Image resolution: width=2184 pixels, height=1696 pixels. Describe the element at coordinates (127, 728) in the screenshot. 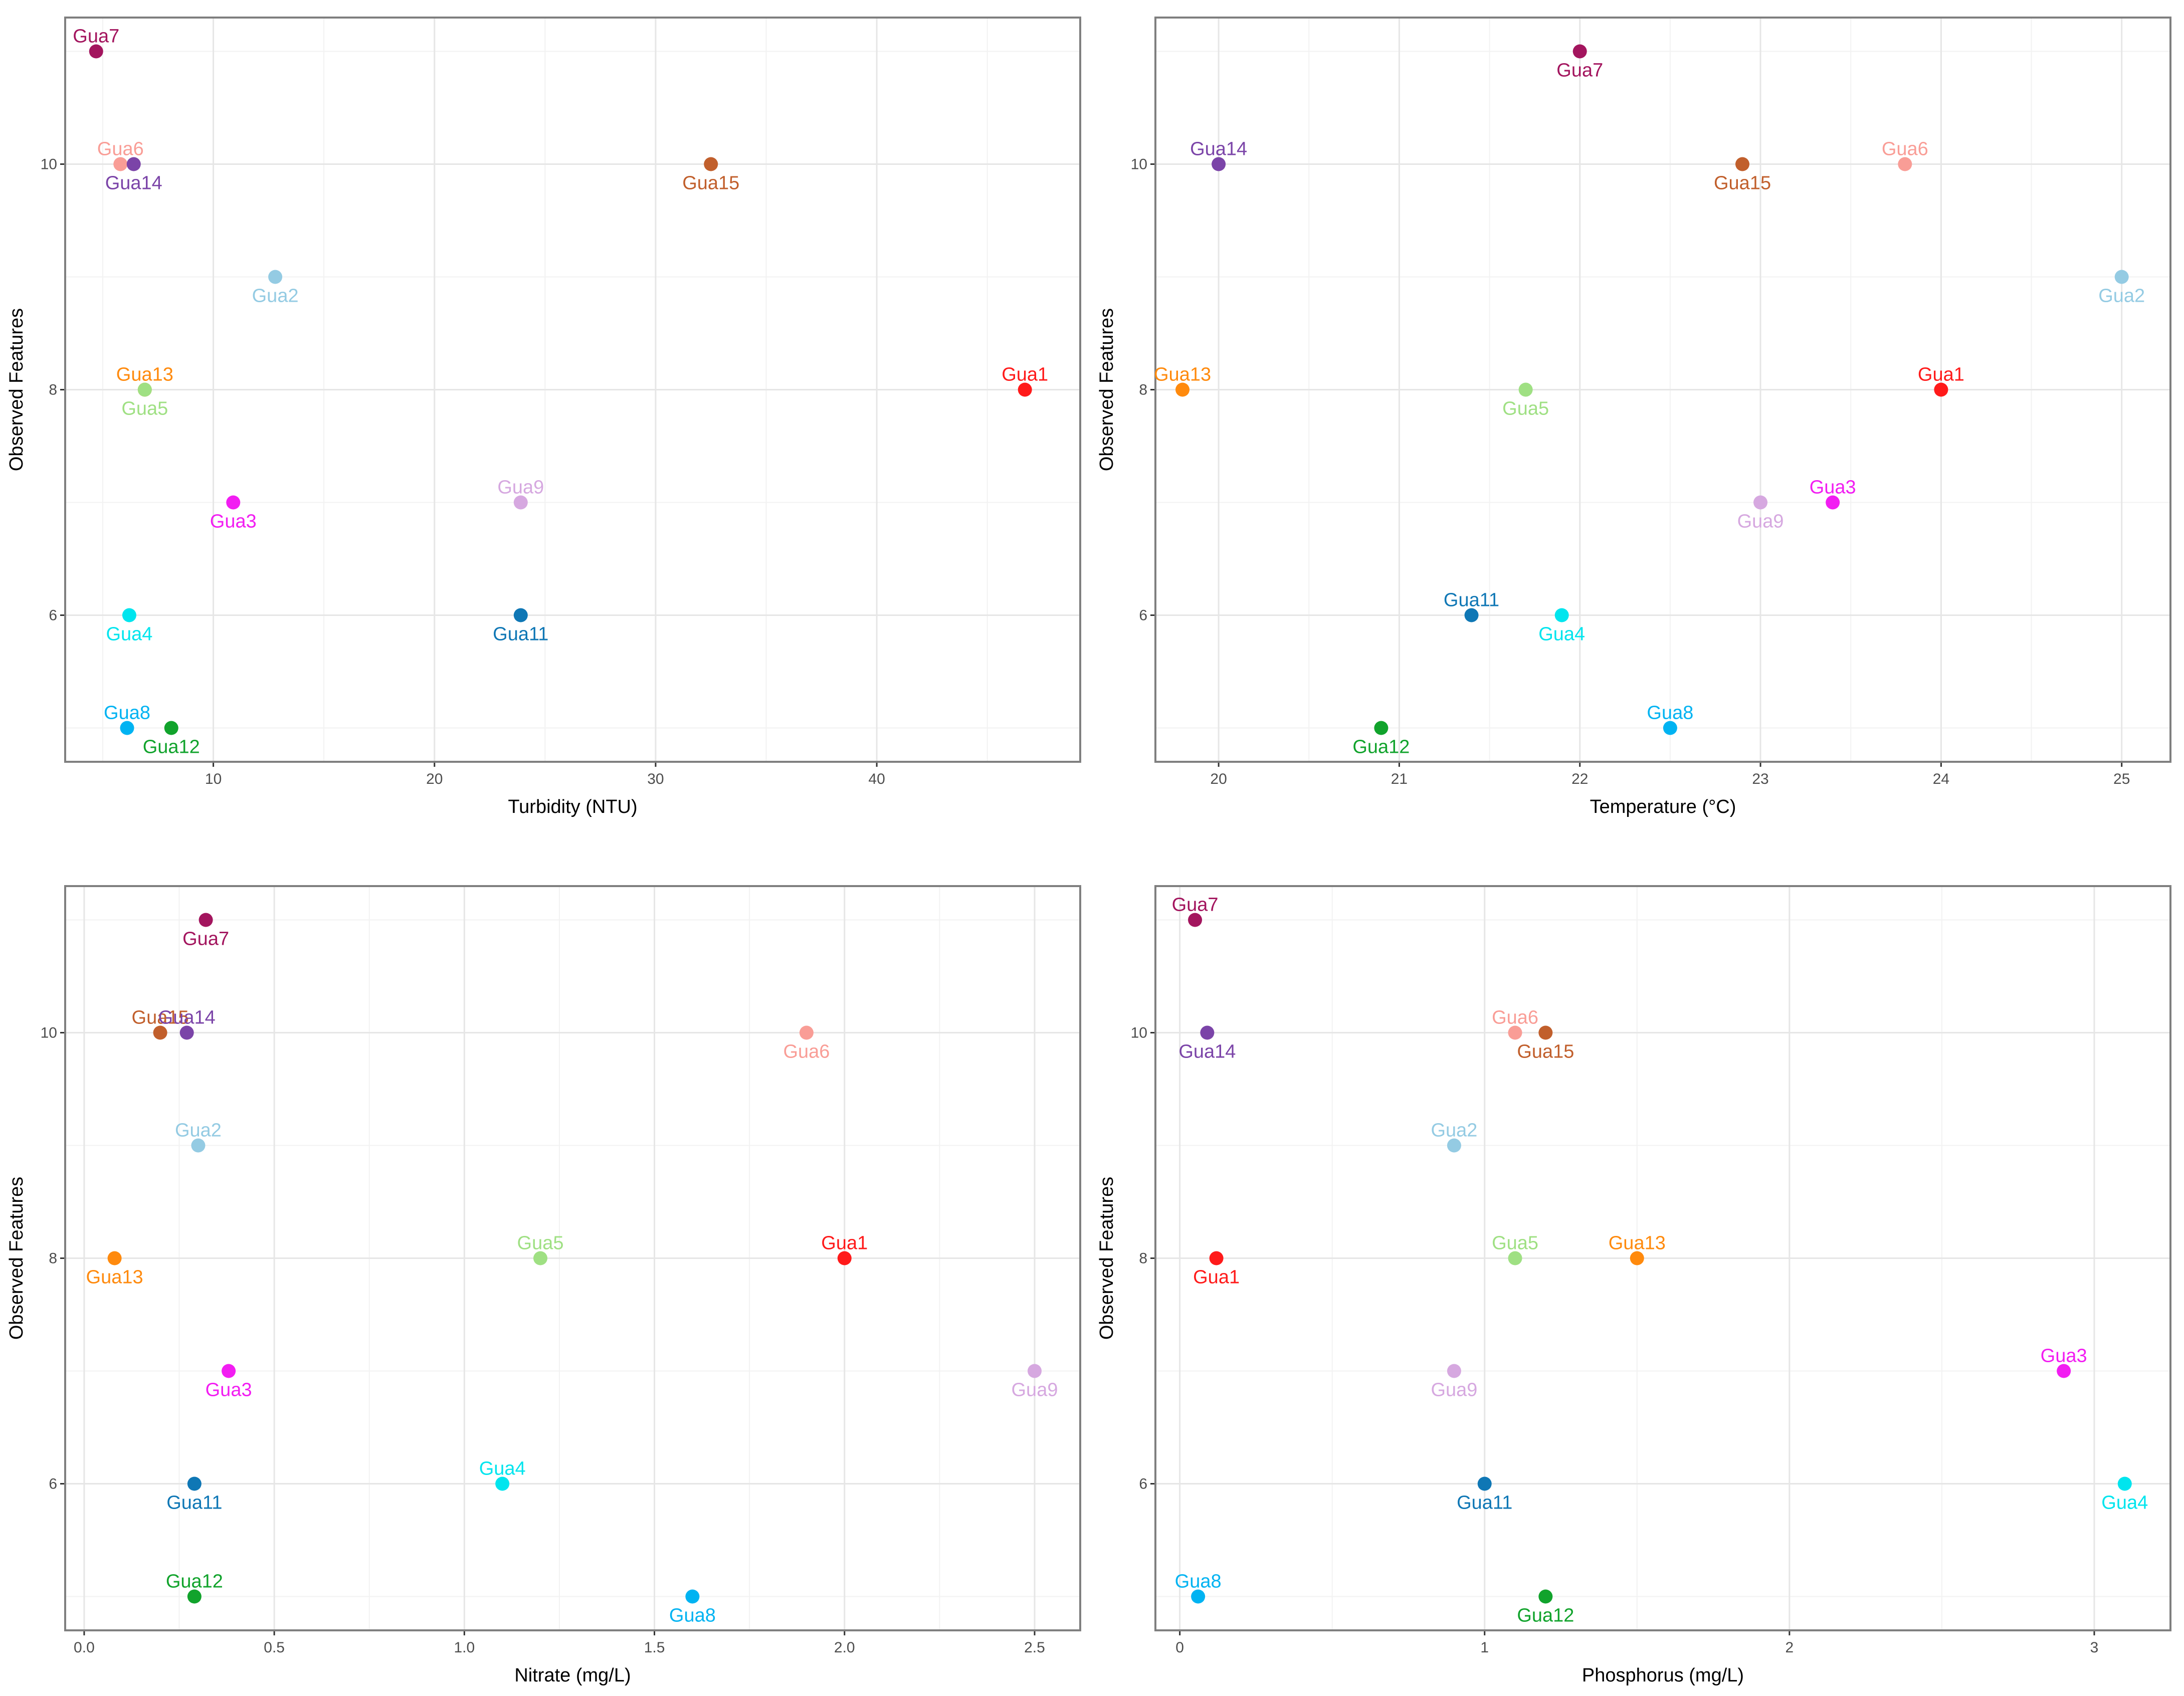

I see `turbidity-point-gua8` at that location.